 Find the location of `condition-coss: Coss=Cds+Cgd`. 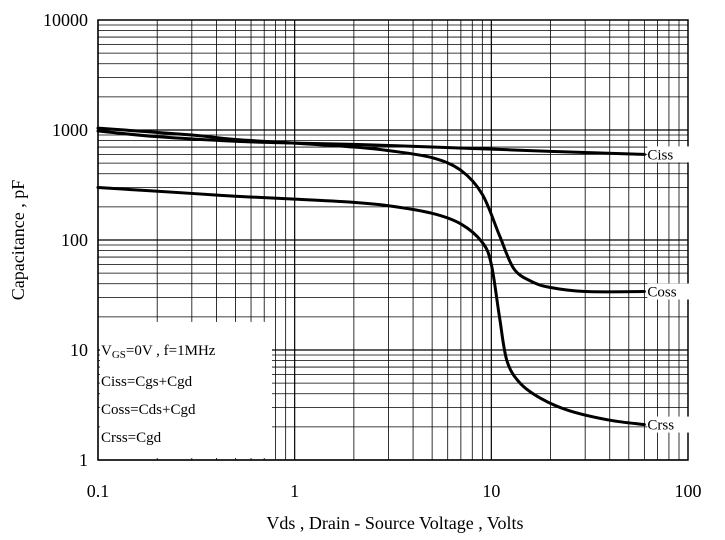

condition-coss: Coss=Cds+Cgd is located at coordinates (148, 410).